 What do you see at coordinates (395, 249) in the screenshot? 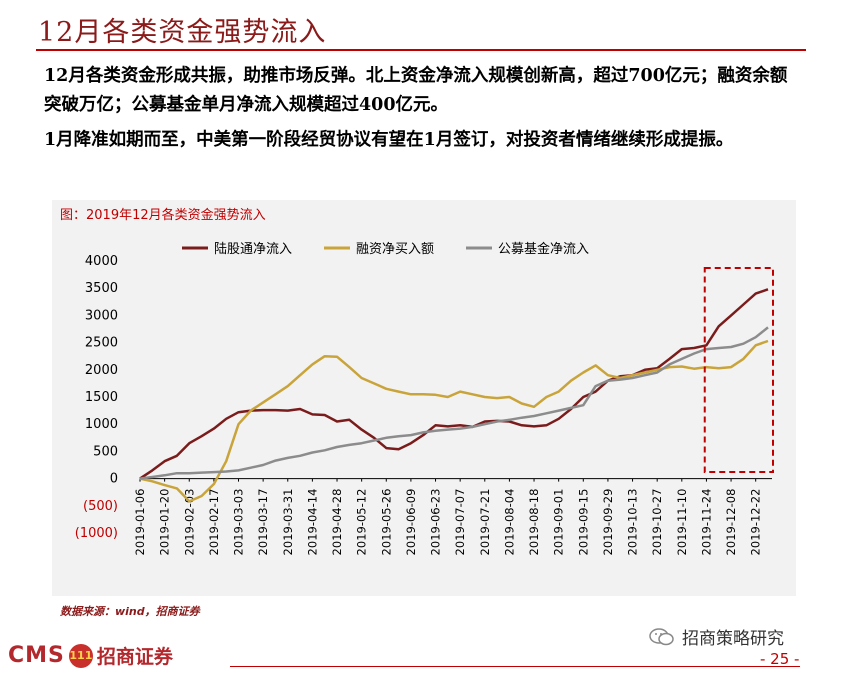
I see `legend-label-2: 融资净买入额` at bounding box center [395, 249].